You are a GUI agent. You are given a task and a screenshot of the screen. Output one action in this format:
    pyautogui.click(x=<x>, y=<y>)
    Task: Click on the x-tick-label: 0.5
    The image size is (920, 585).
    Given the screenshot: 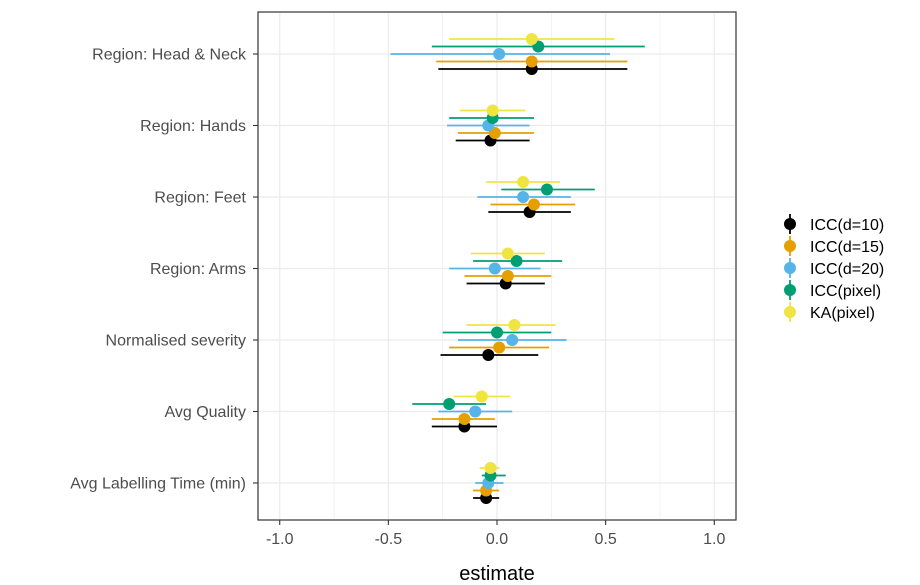 What is the action you would take?
    pyautogui.click(x=606, y=539)
    